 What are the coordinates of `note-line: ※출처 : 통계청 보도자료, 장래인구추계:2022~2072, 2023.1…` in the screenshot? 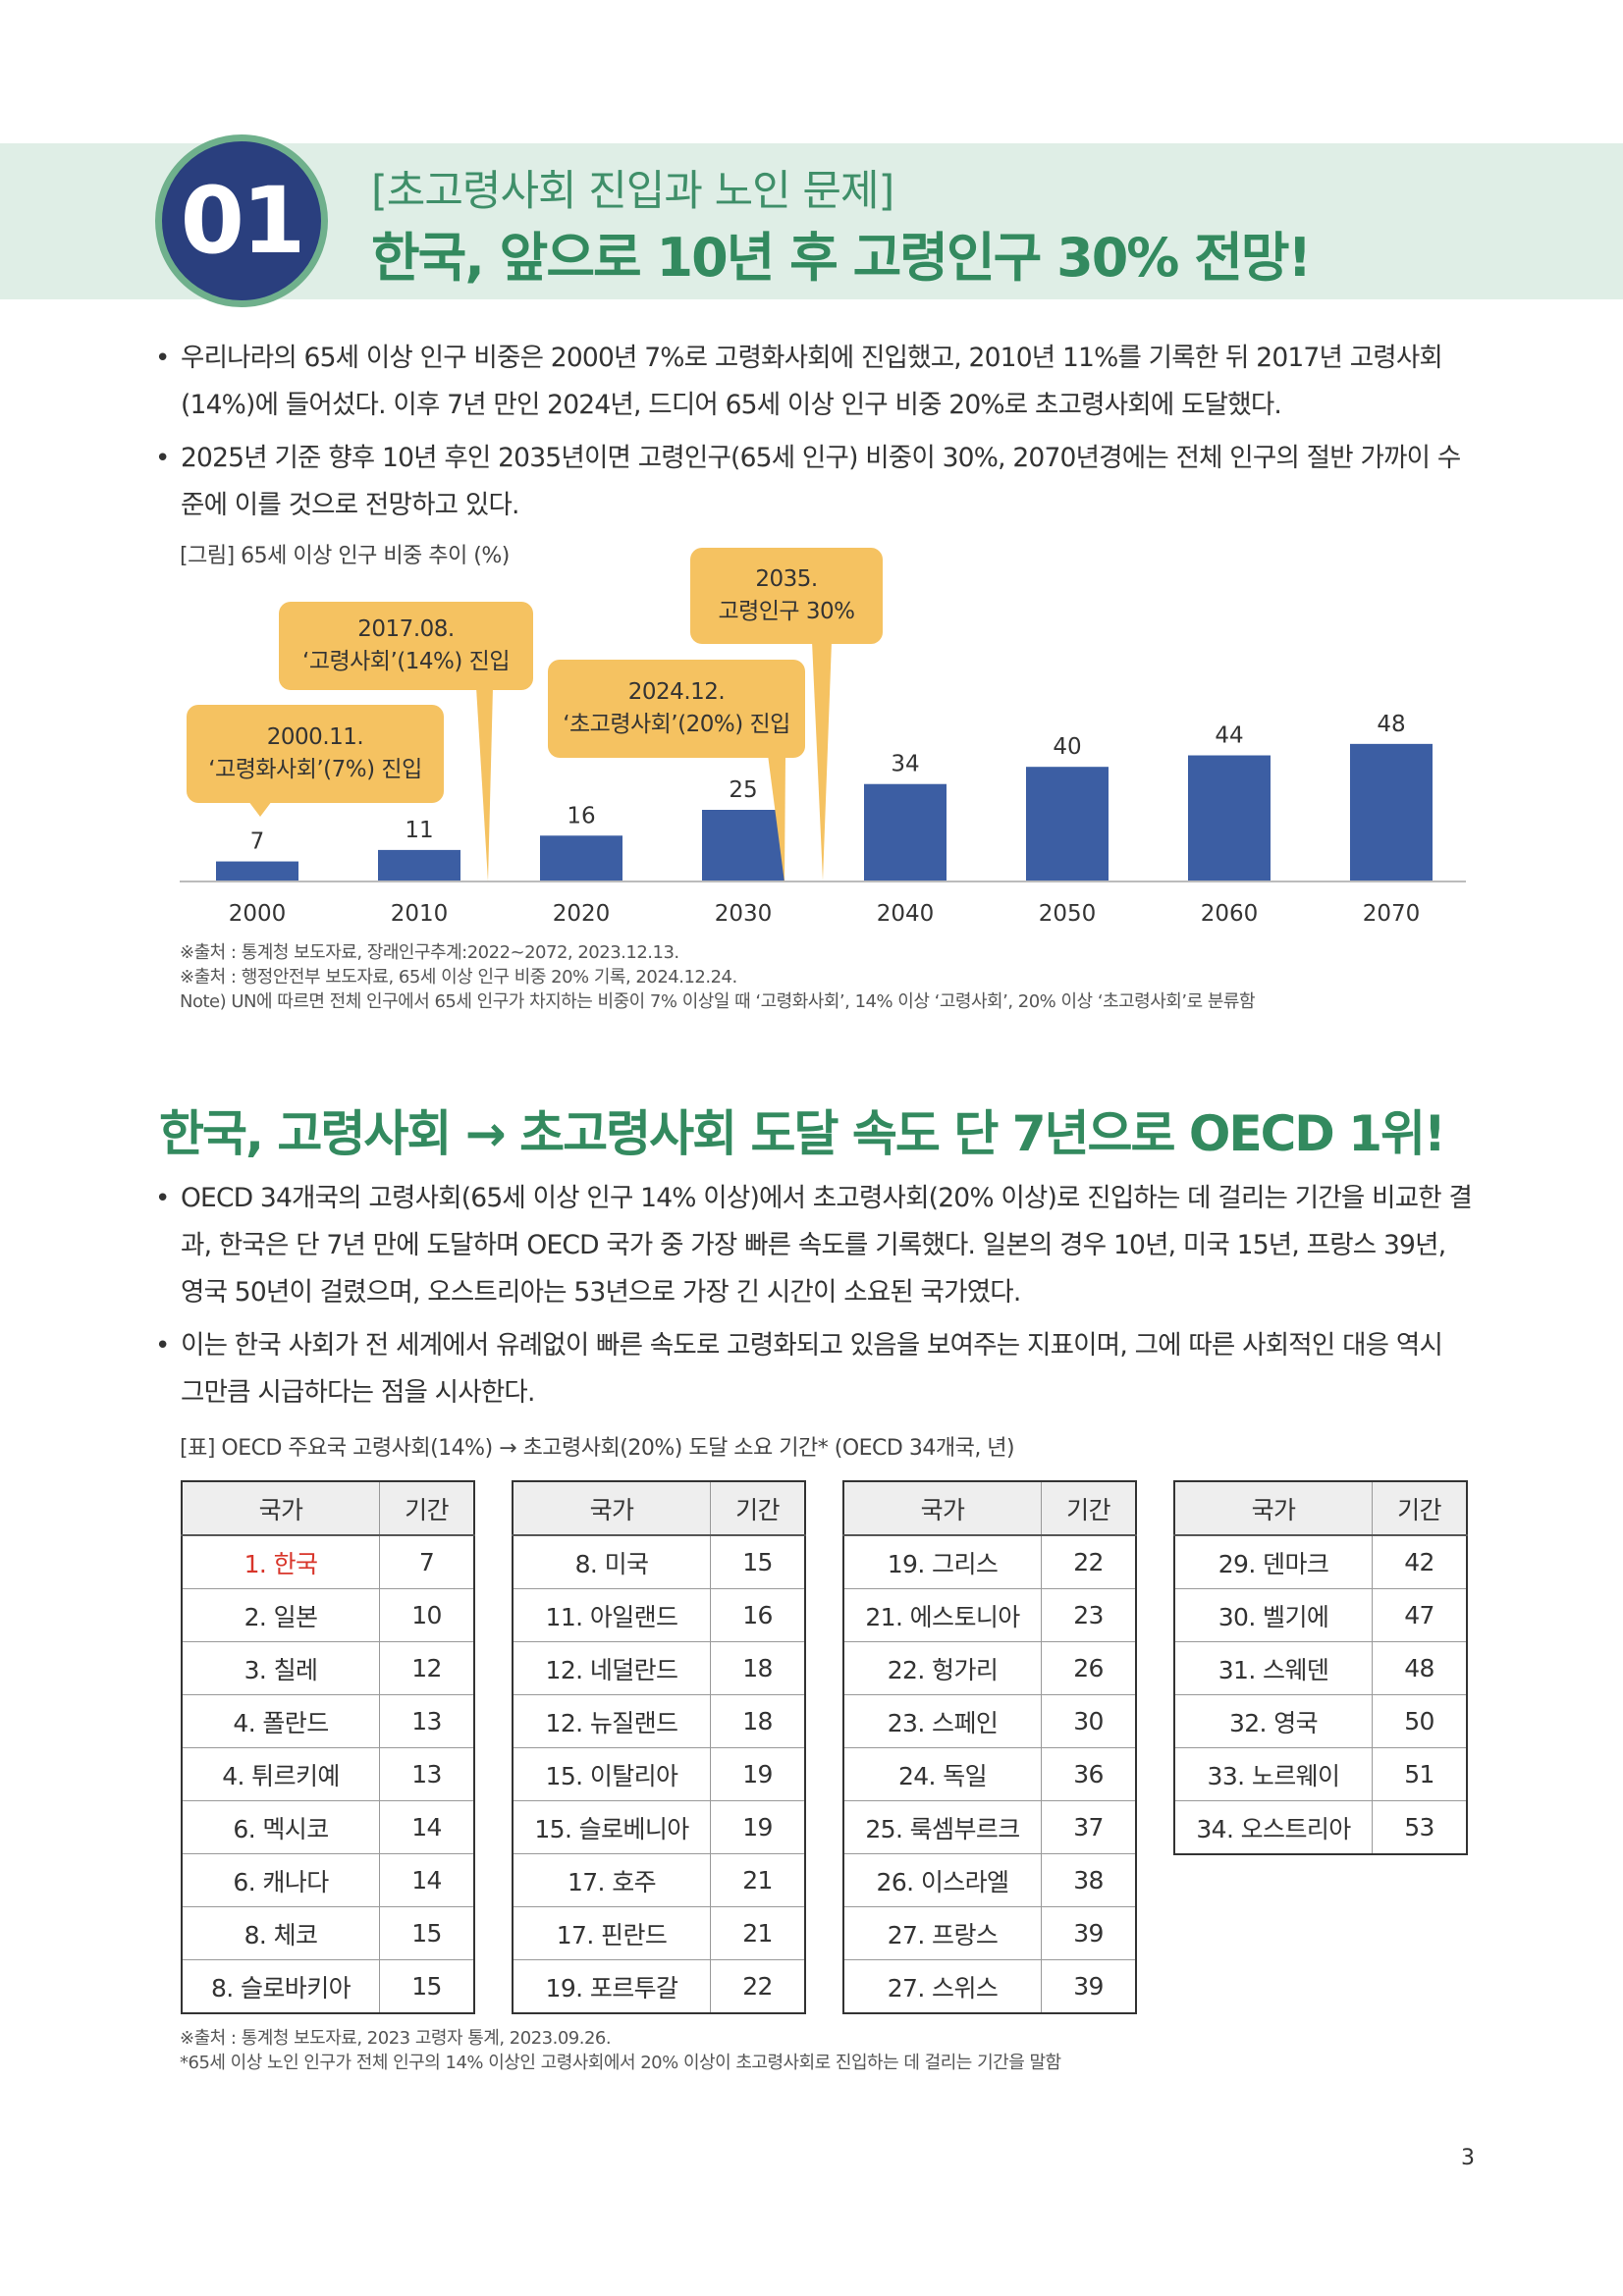 It's located at (430, 952).